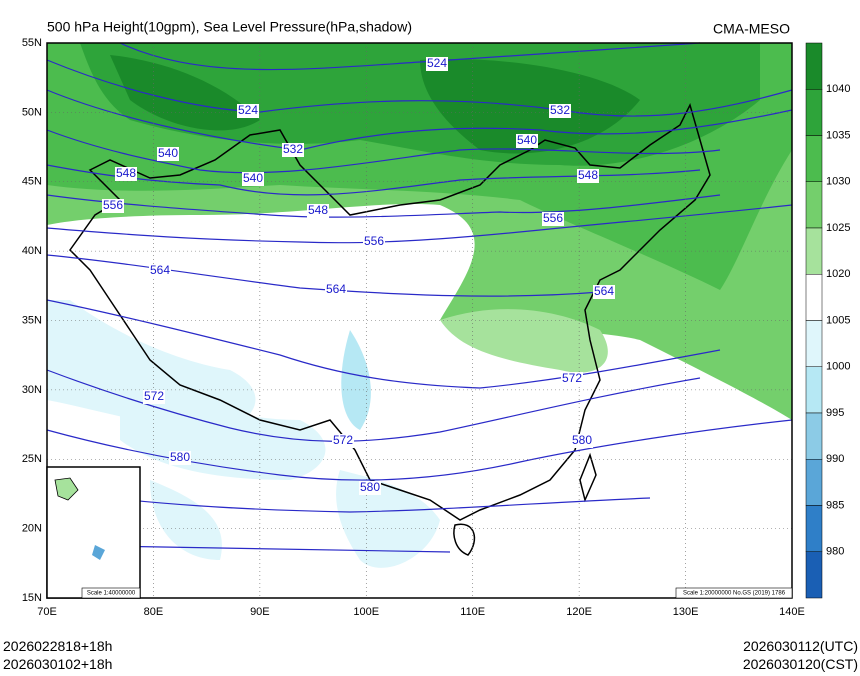 The width and height of the screenshot is (860, 676). Describe the element at coordinates (111, 594) in the screenshot. I see `inset-scale: Scale 1:40000000` at that location.